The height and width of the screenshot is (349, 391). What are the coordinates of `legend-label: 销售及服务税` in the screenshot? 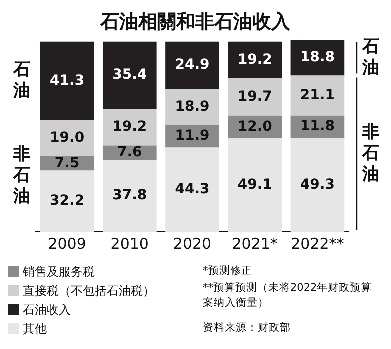 It's located at (59, 272).